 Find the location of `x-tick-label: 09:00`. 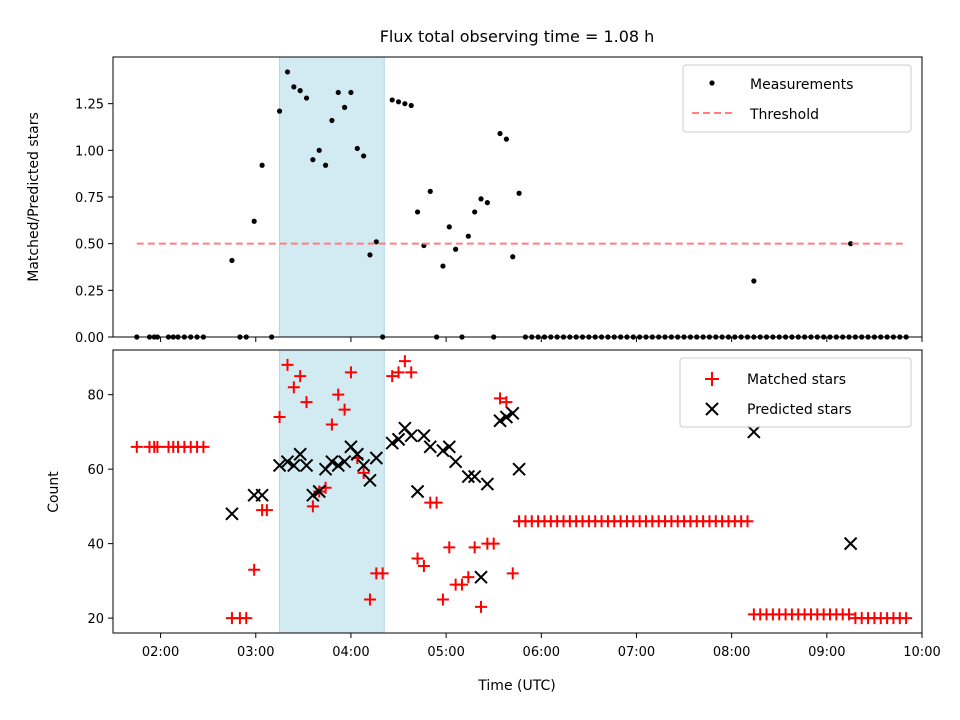

x-tick-label: 09:00 is located at coordinates (826, 652).